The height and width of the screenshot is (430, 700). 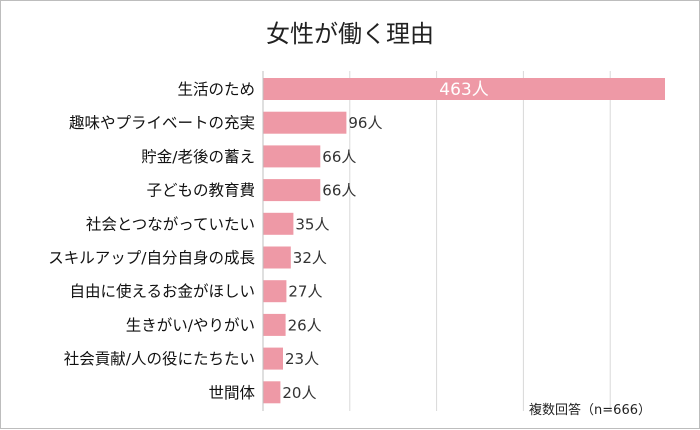 What do you see at coordinates (302, 359) in the screenshot?
I see `value-label-8: 23人` at bounding box center [302, 359].